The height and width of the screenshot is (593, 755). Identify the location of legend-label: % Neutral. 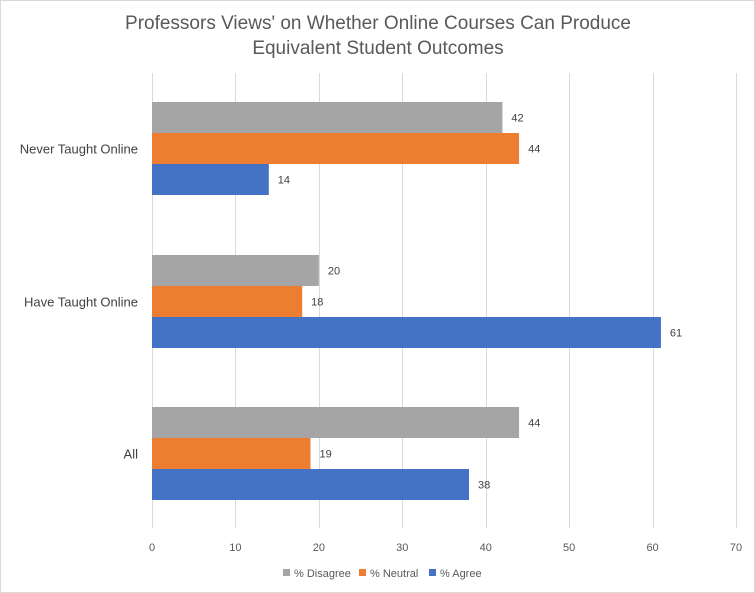
(394, 574).